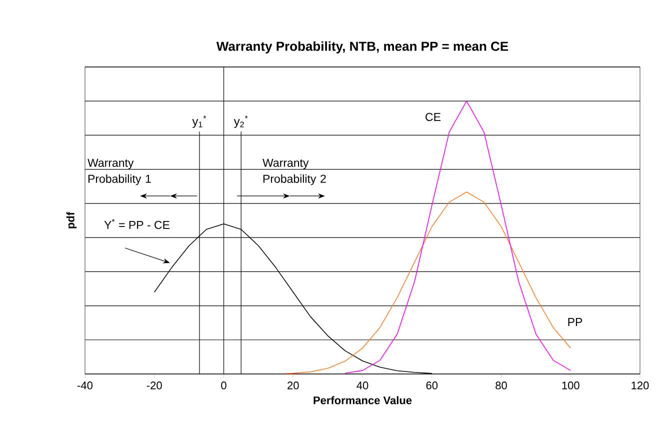 The height and width of the screenshot is (443, 670). What do you see at coordinates (640, 386) in the screenshot?
I see `x-tick-label: 120` at bounding box center [640, 386].